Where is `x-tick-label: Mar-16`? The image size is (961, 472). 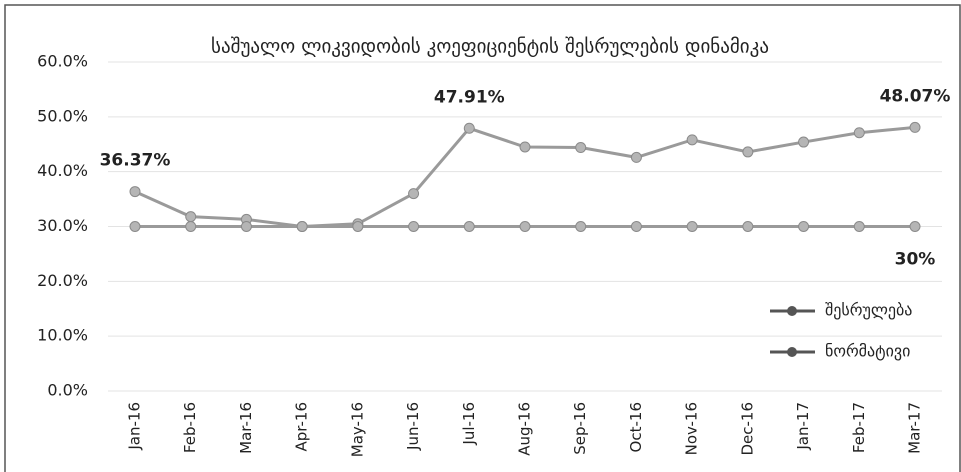 x-tick-label: Mar-16 is located at coordinates (246, 428).